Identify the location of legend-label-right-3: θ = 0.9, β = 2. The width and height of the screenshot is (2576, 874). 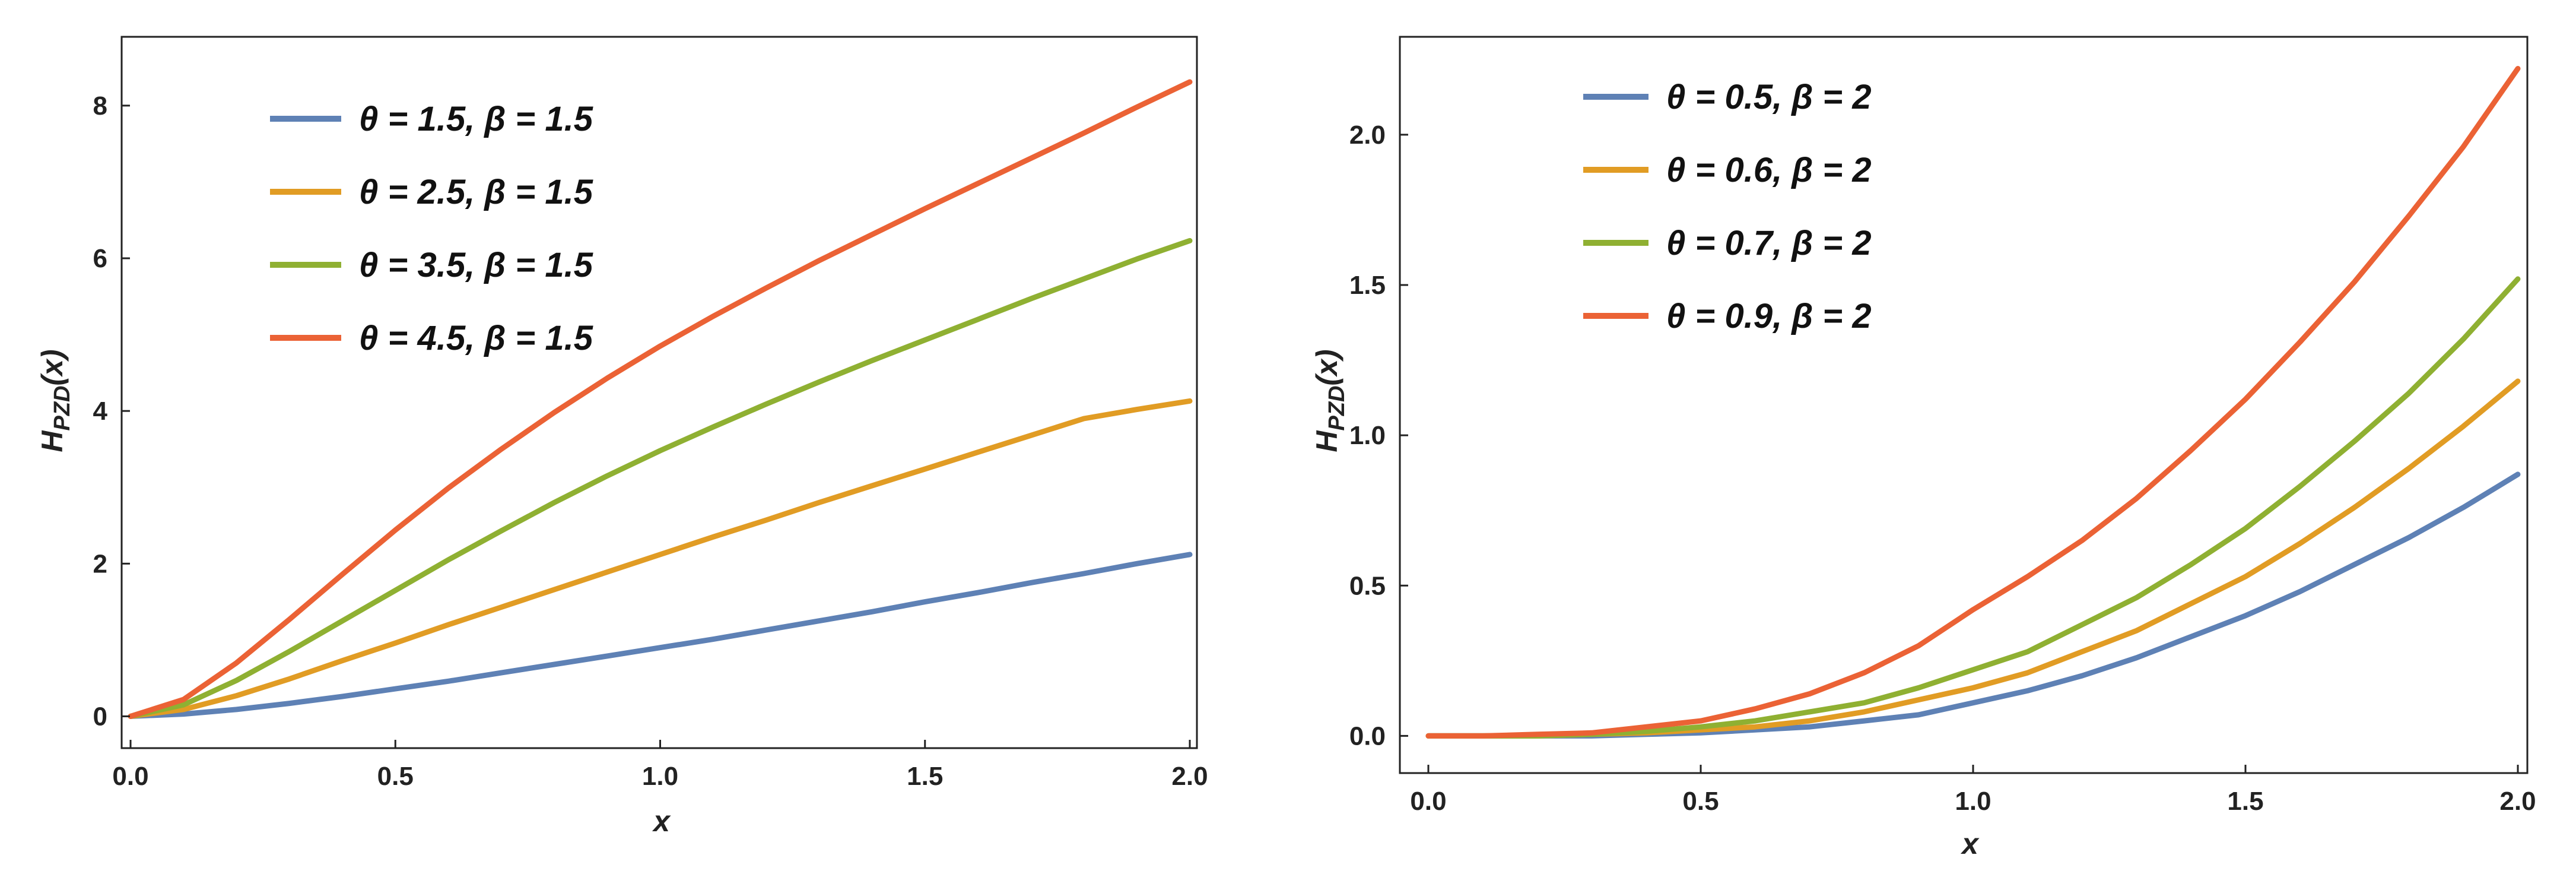
(1769, 316).